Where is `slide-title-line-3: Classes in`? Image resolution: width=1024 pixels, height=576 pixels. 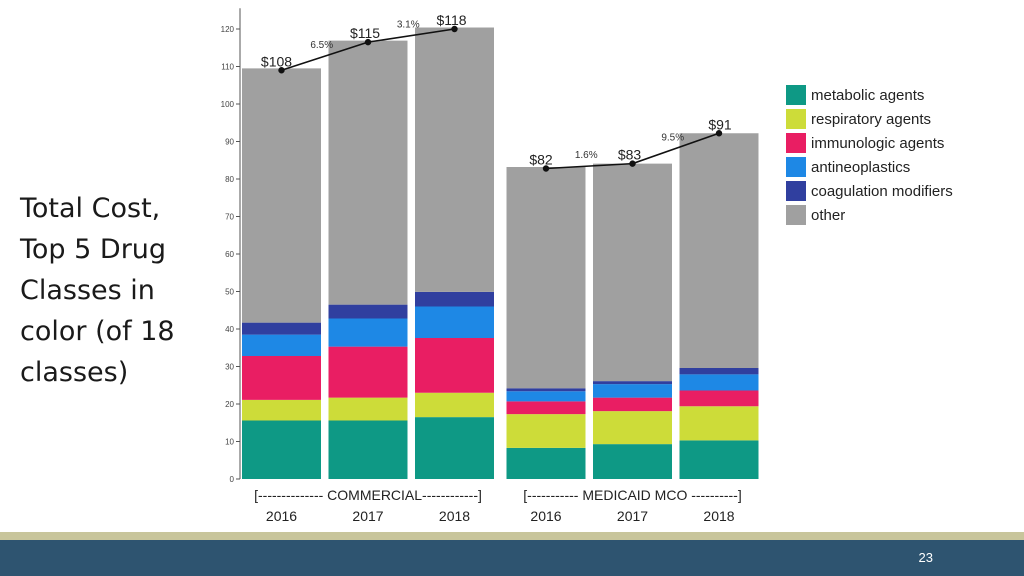
slide-title-line-3: Classes in is located at coordinates (87, 290).